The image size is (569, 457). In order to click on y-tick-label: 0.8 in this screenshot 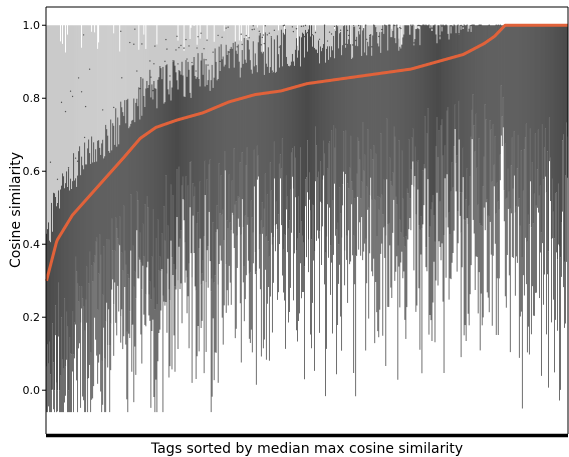, I will do `click(32, 98)`.